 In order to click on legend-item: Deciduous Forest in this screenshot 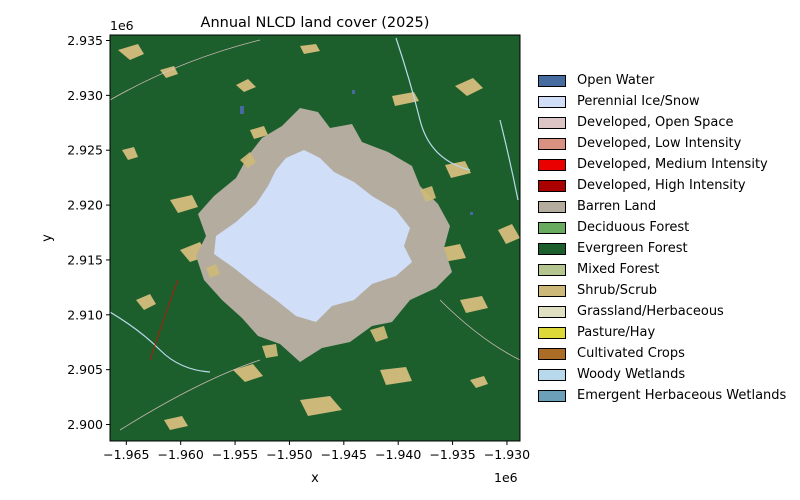, I will do `click(664, 227)`.